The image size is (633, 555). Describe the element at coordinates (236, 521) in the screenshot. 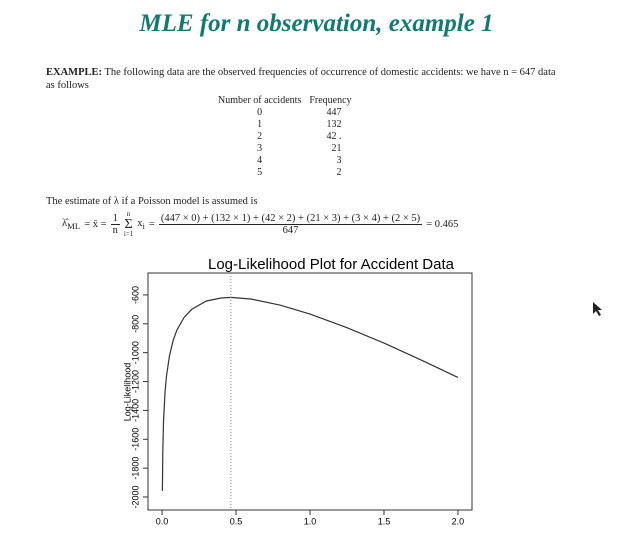

I see `x-tick-label: 0.5` at that location.